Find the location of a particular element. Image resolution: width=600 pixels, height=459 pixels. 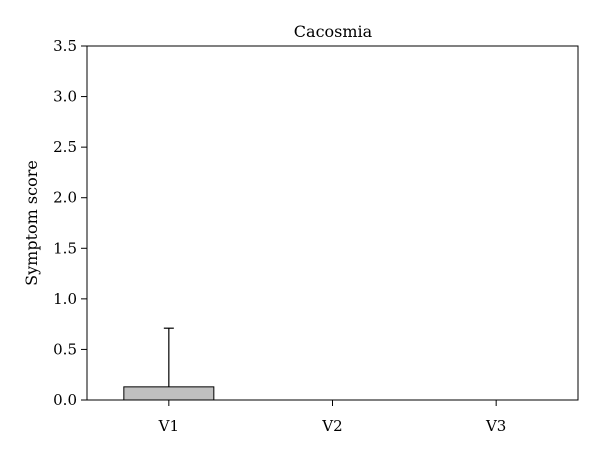

bar-v1 is located at coordinates (169, 393).